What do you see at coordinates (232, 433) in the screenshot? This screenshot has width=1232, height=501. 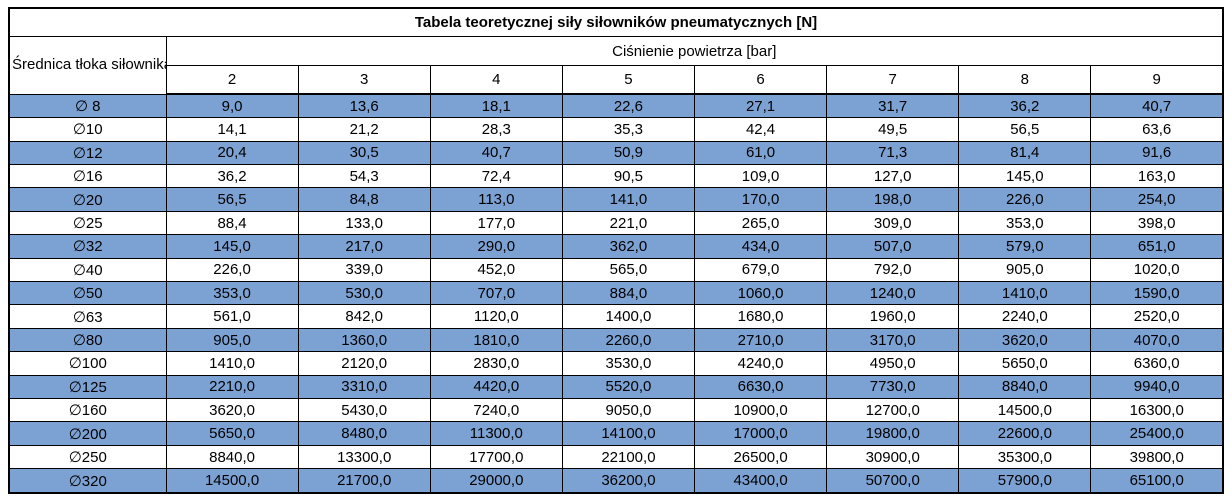 I see `force-value-cell: 5650,0` at bounding box center [232, 433].